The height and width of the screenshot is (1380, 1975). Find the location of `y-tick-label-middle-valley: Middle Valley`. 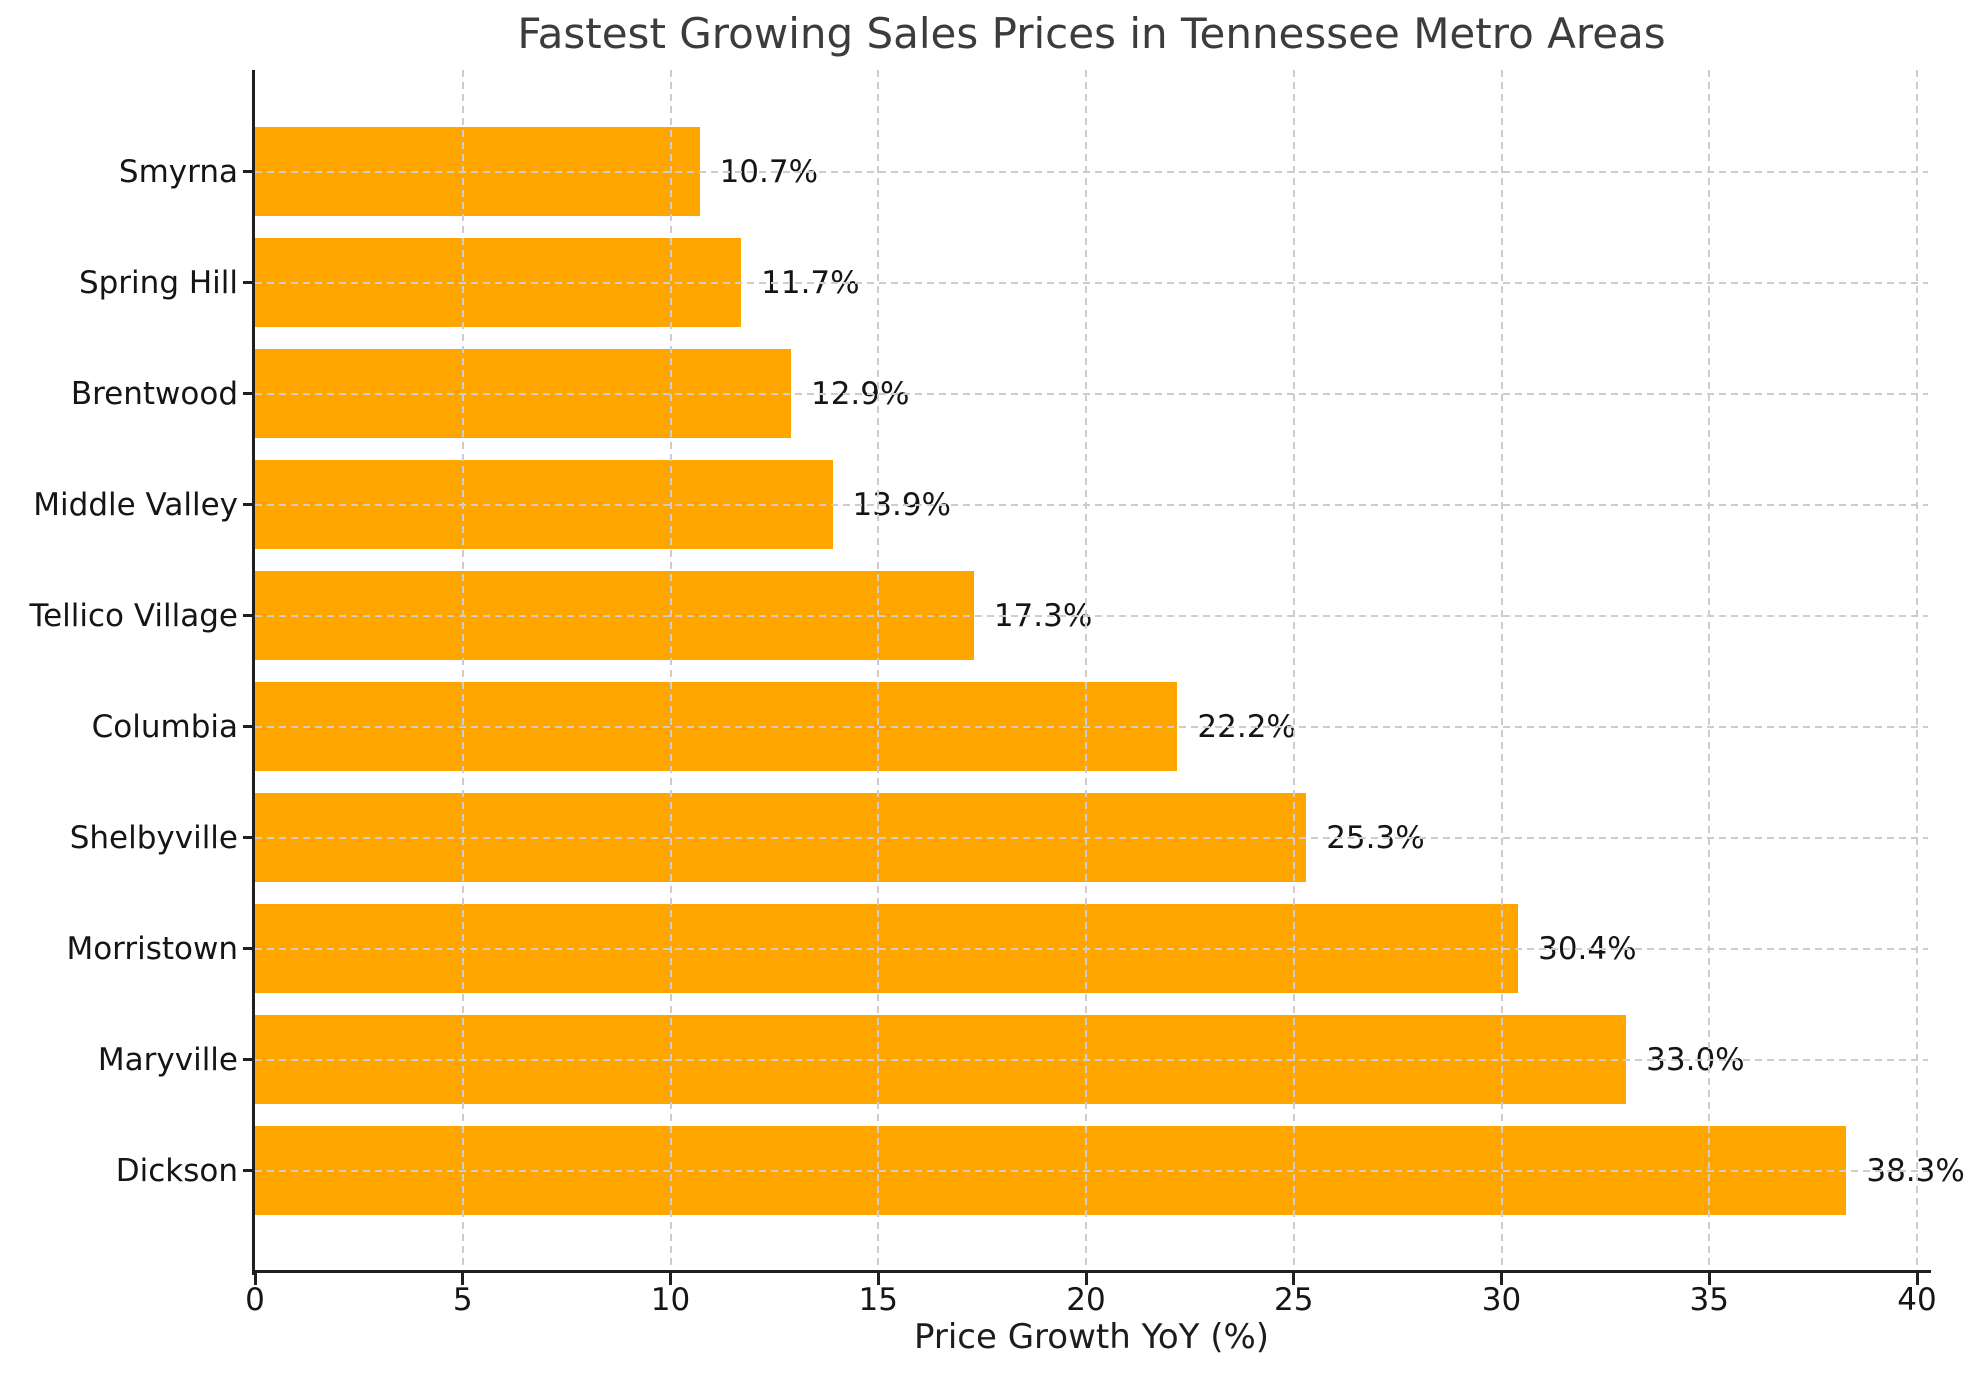

y-tick-label-middle-valley: Middle Valley is located at coordinates (135, 504).